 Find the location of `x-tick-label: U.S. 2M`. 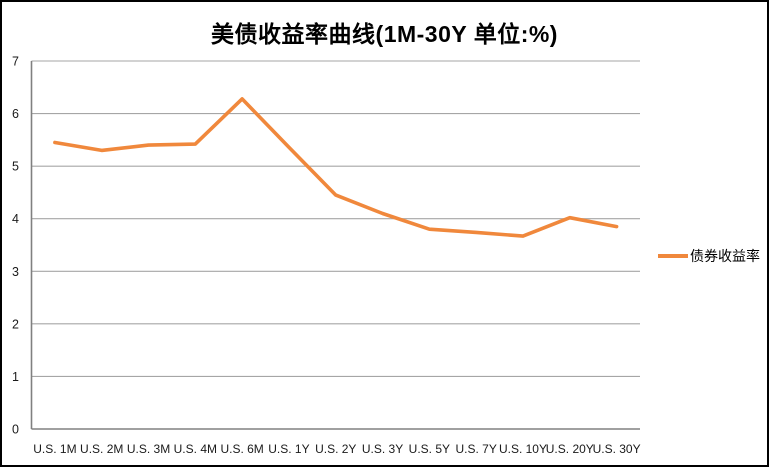

x-tick-label: U.S. 2M is located at coordinates (101, 449).